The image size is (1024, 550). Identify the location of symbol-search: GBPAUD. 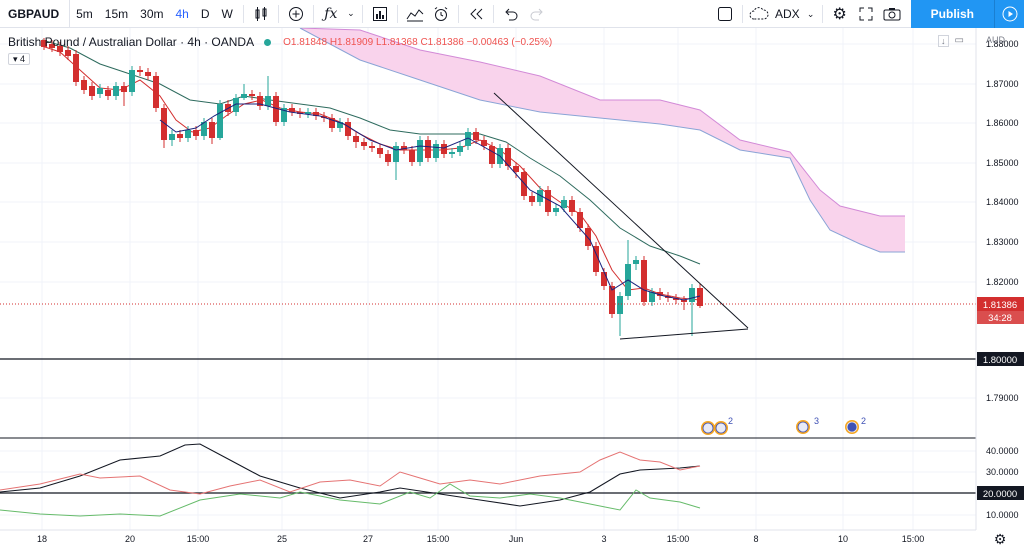
(35, 14).